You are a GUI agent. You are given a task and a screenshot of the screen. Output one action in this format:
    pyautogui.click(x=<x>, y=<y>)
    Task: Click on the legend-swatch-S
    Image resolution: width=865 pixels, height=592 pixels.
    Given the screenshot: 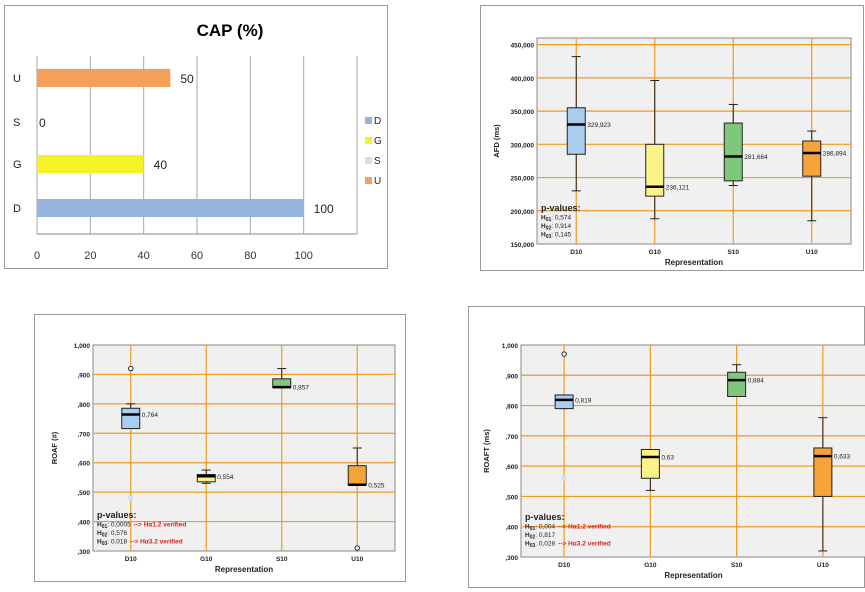 What is the action you would take?
    pyautogui.click(x=368, y=160)
    